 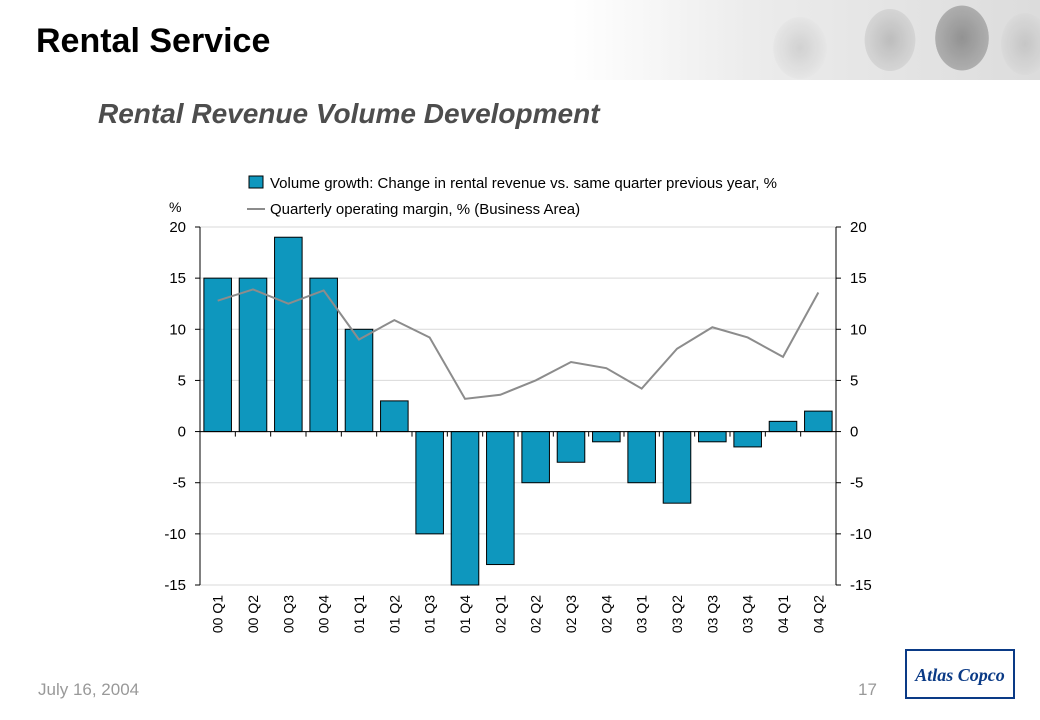 What do you see at coordinates (177, 227) in the screenshot?
I see `y-tick-label-left: 20` at bounding box center [177, 227].